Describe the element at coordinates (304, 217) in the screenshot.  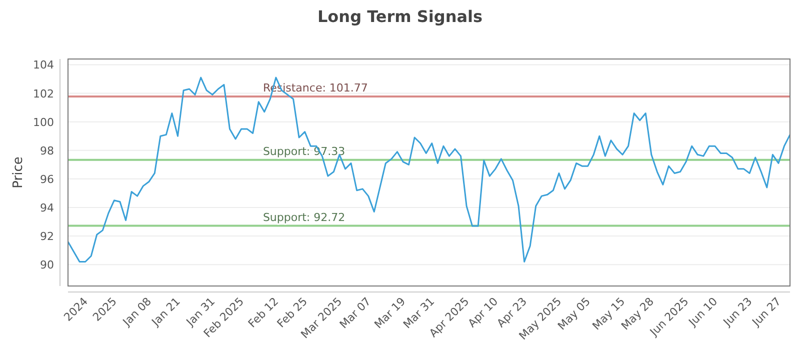
I see `ref-line-label: Support: 92.72` at that location.